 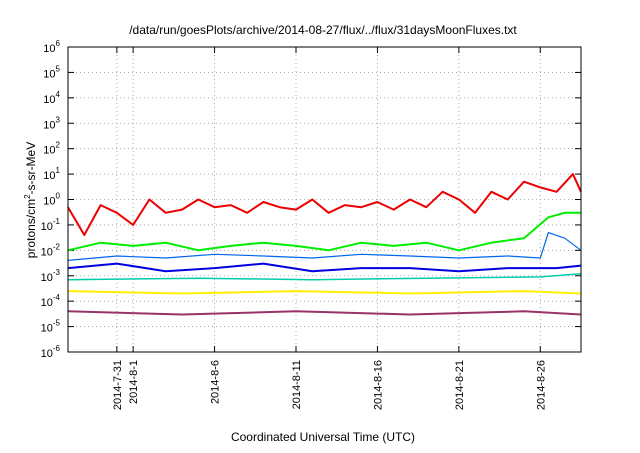 I want to click on y-axis-label-base: protons/cm, so click(x=31, y=228).